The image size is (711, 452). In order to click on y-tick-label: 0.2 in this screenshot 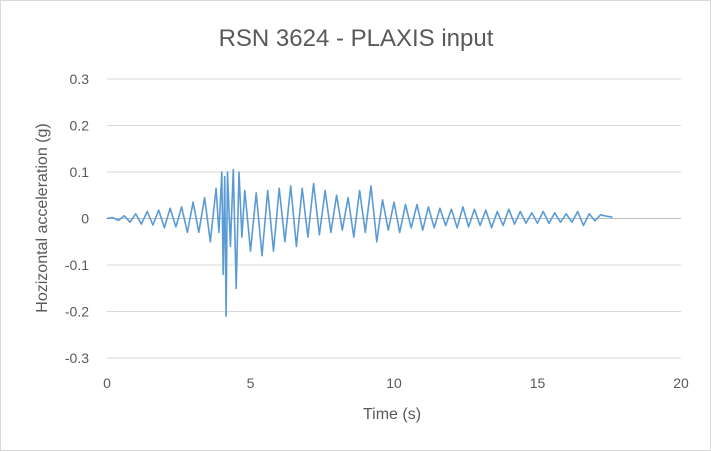, I will do `click(80, 126)`.